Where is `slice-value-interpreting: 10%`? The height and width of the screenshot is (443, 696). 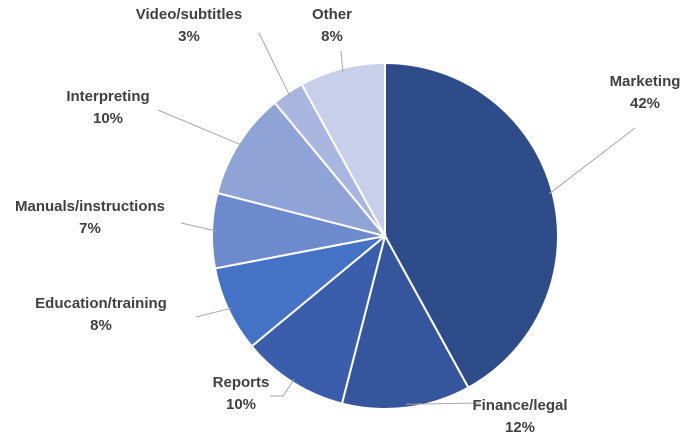 slice-value-interpreting: 10% is located at coordinates (108, 118).